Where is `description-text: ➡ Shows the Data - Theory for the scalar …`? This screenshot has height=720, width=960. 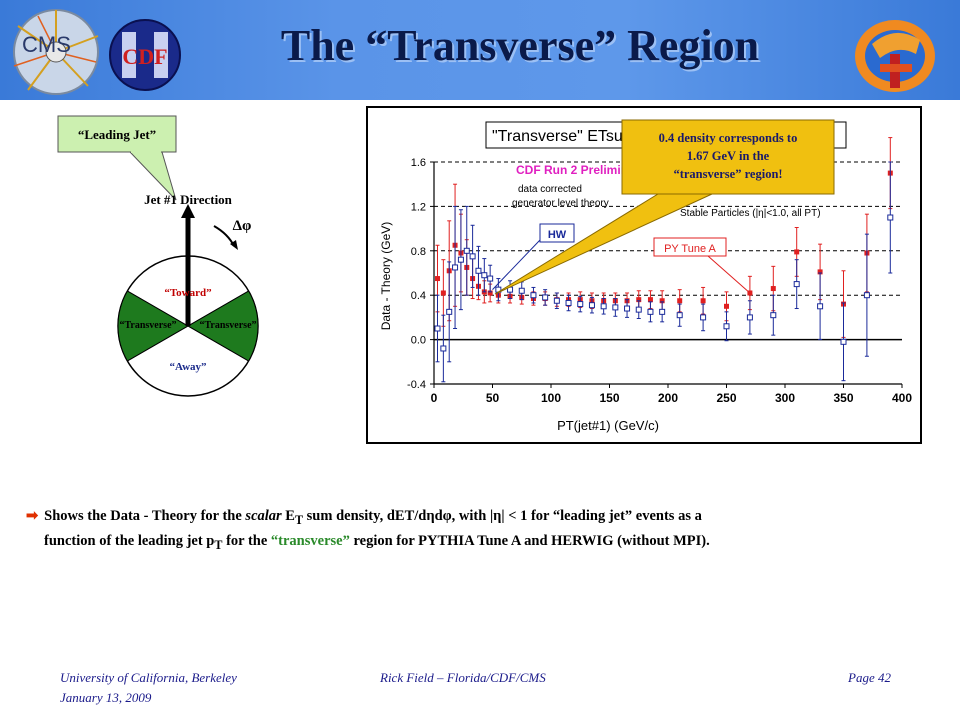
description-text: ➡ Shows the Data - Theory for the scalar … is located at coordinates (368, 530).